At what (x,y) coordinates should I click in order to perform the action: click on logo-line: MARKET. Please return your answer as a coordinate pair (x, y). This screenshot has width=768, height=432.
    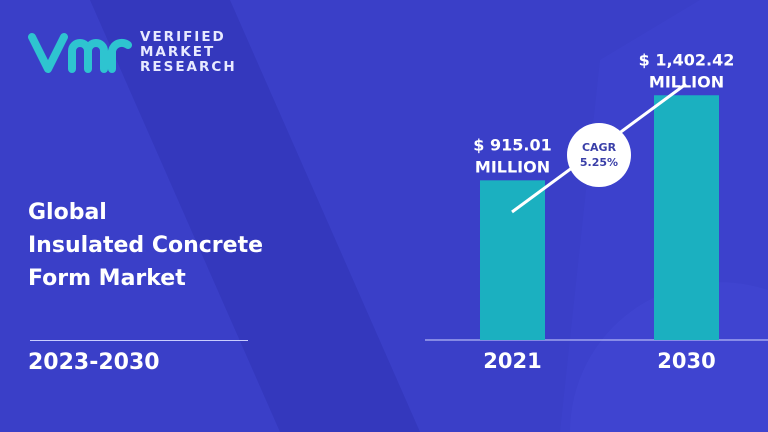
    Looking at the image, I should click on (178, 52).